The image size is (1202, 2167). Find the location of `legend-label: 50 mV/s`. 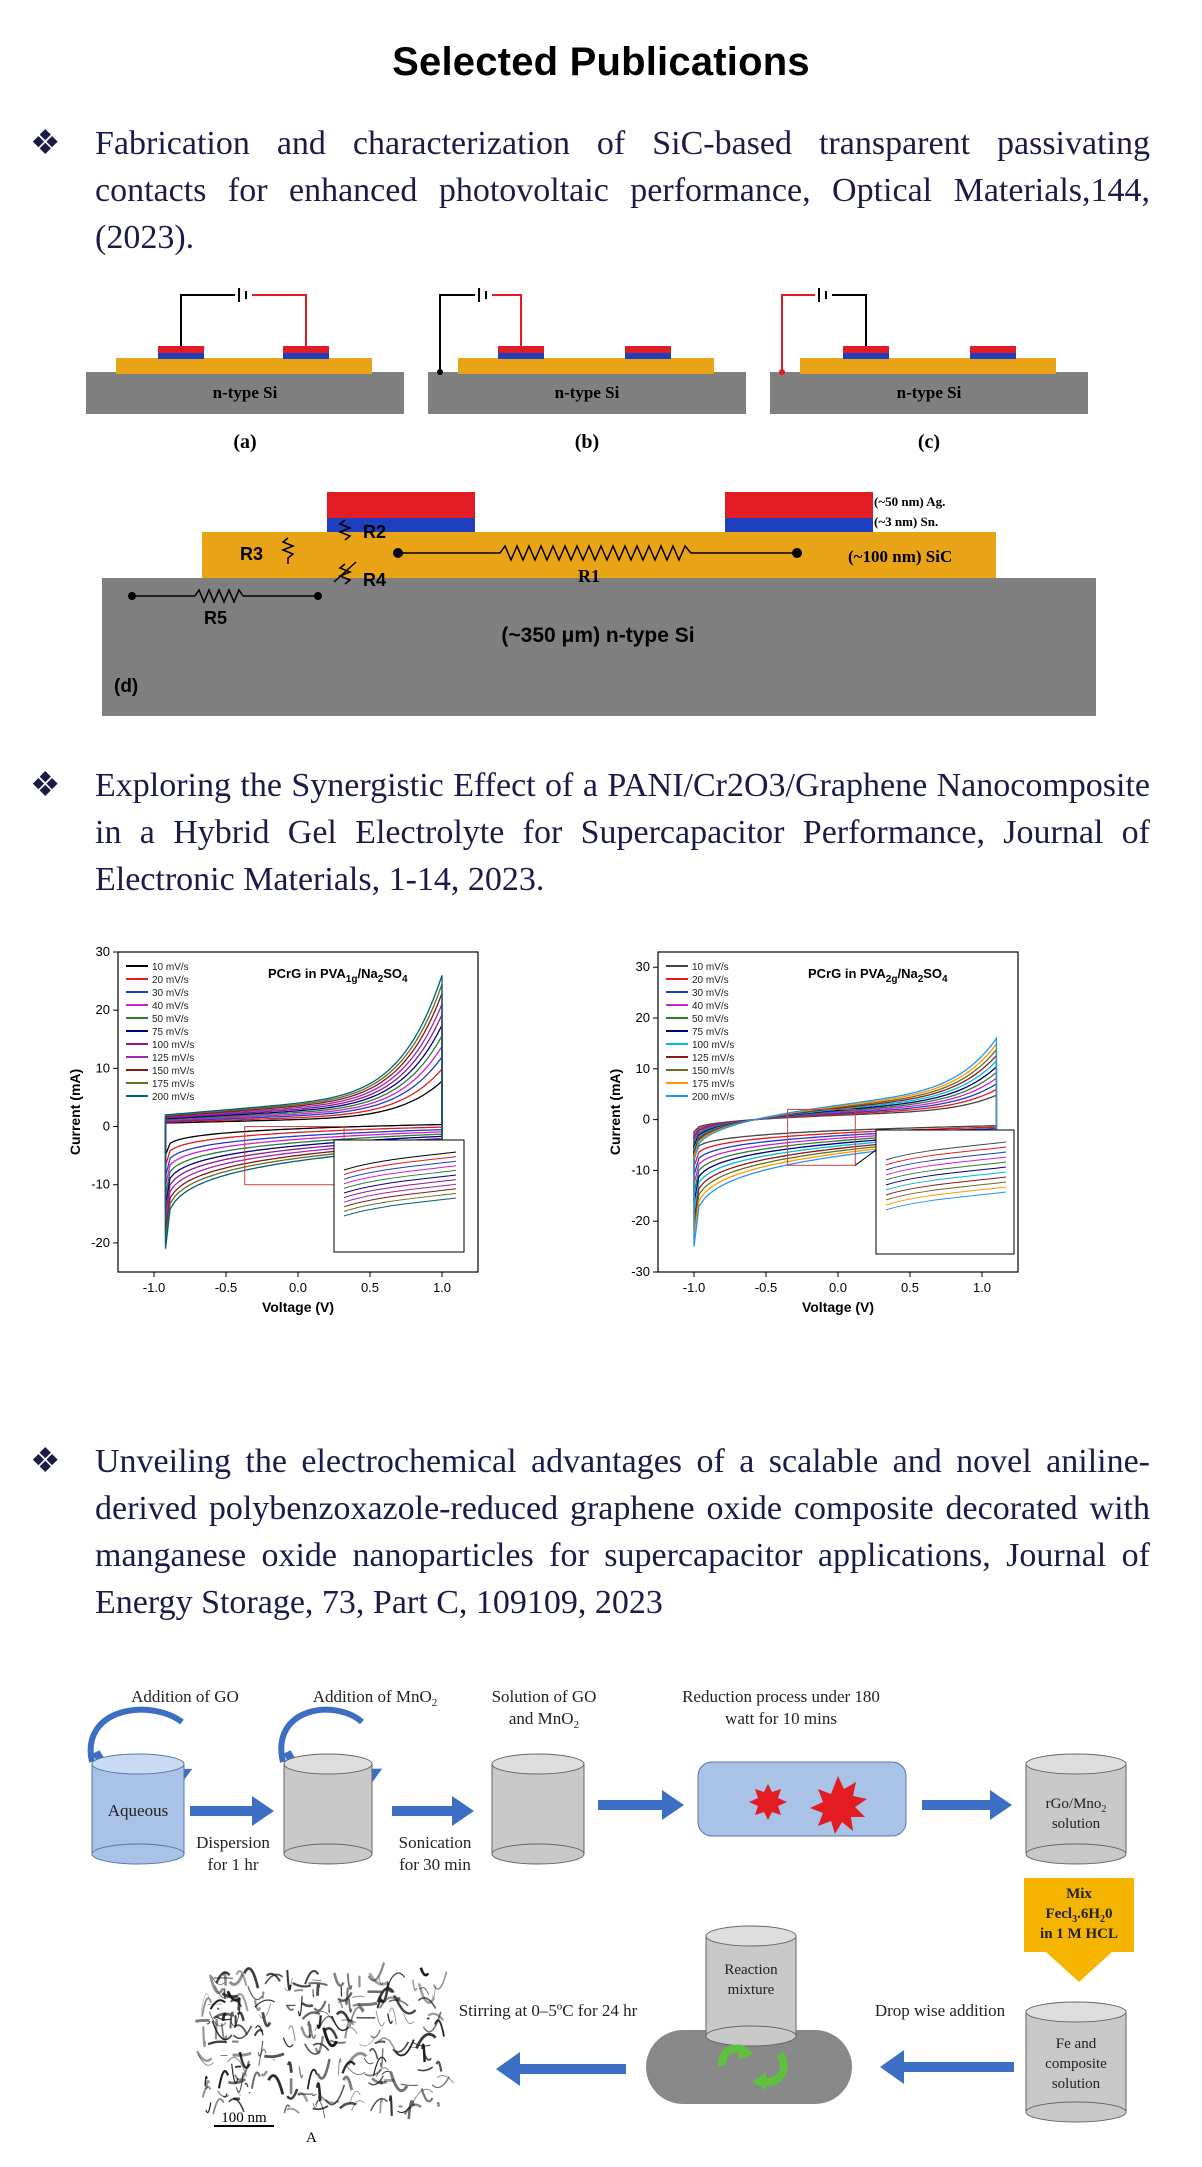

legend-label: 50 mV/s is located at coordinates (170, 1019).